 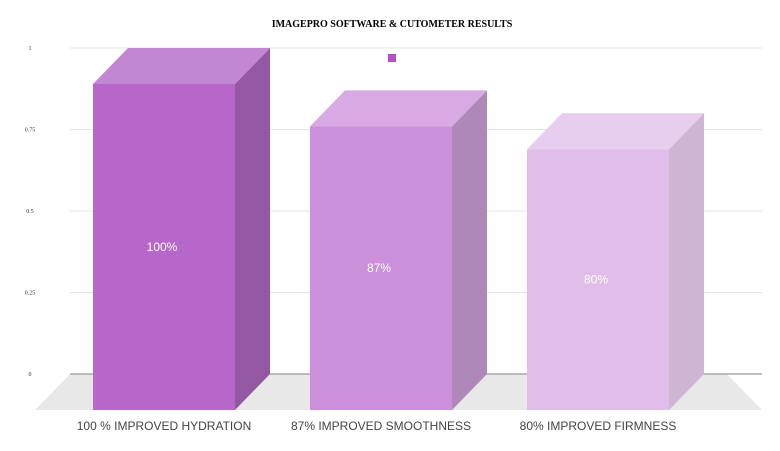 I want to click on y-tick-label: 0.5, so click(x=30, y=212).